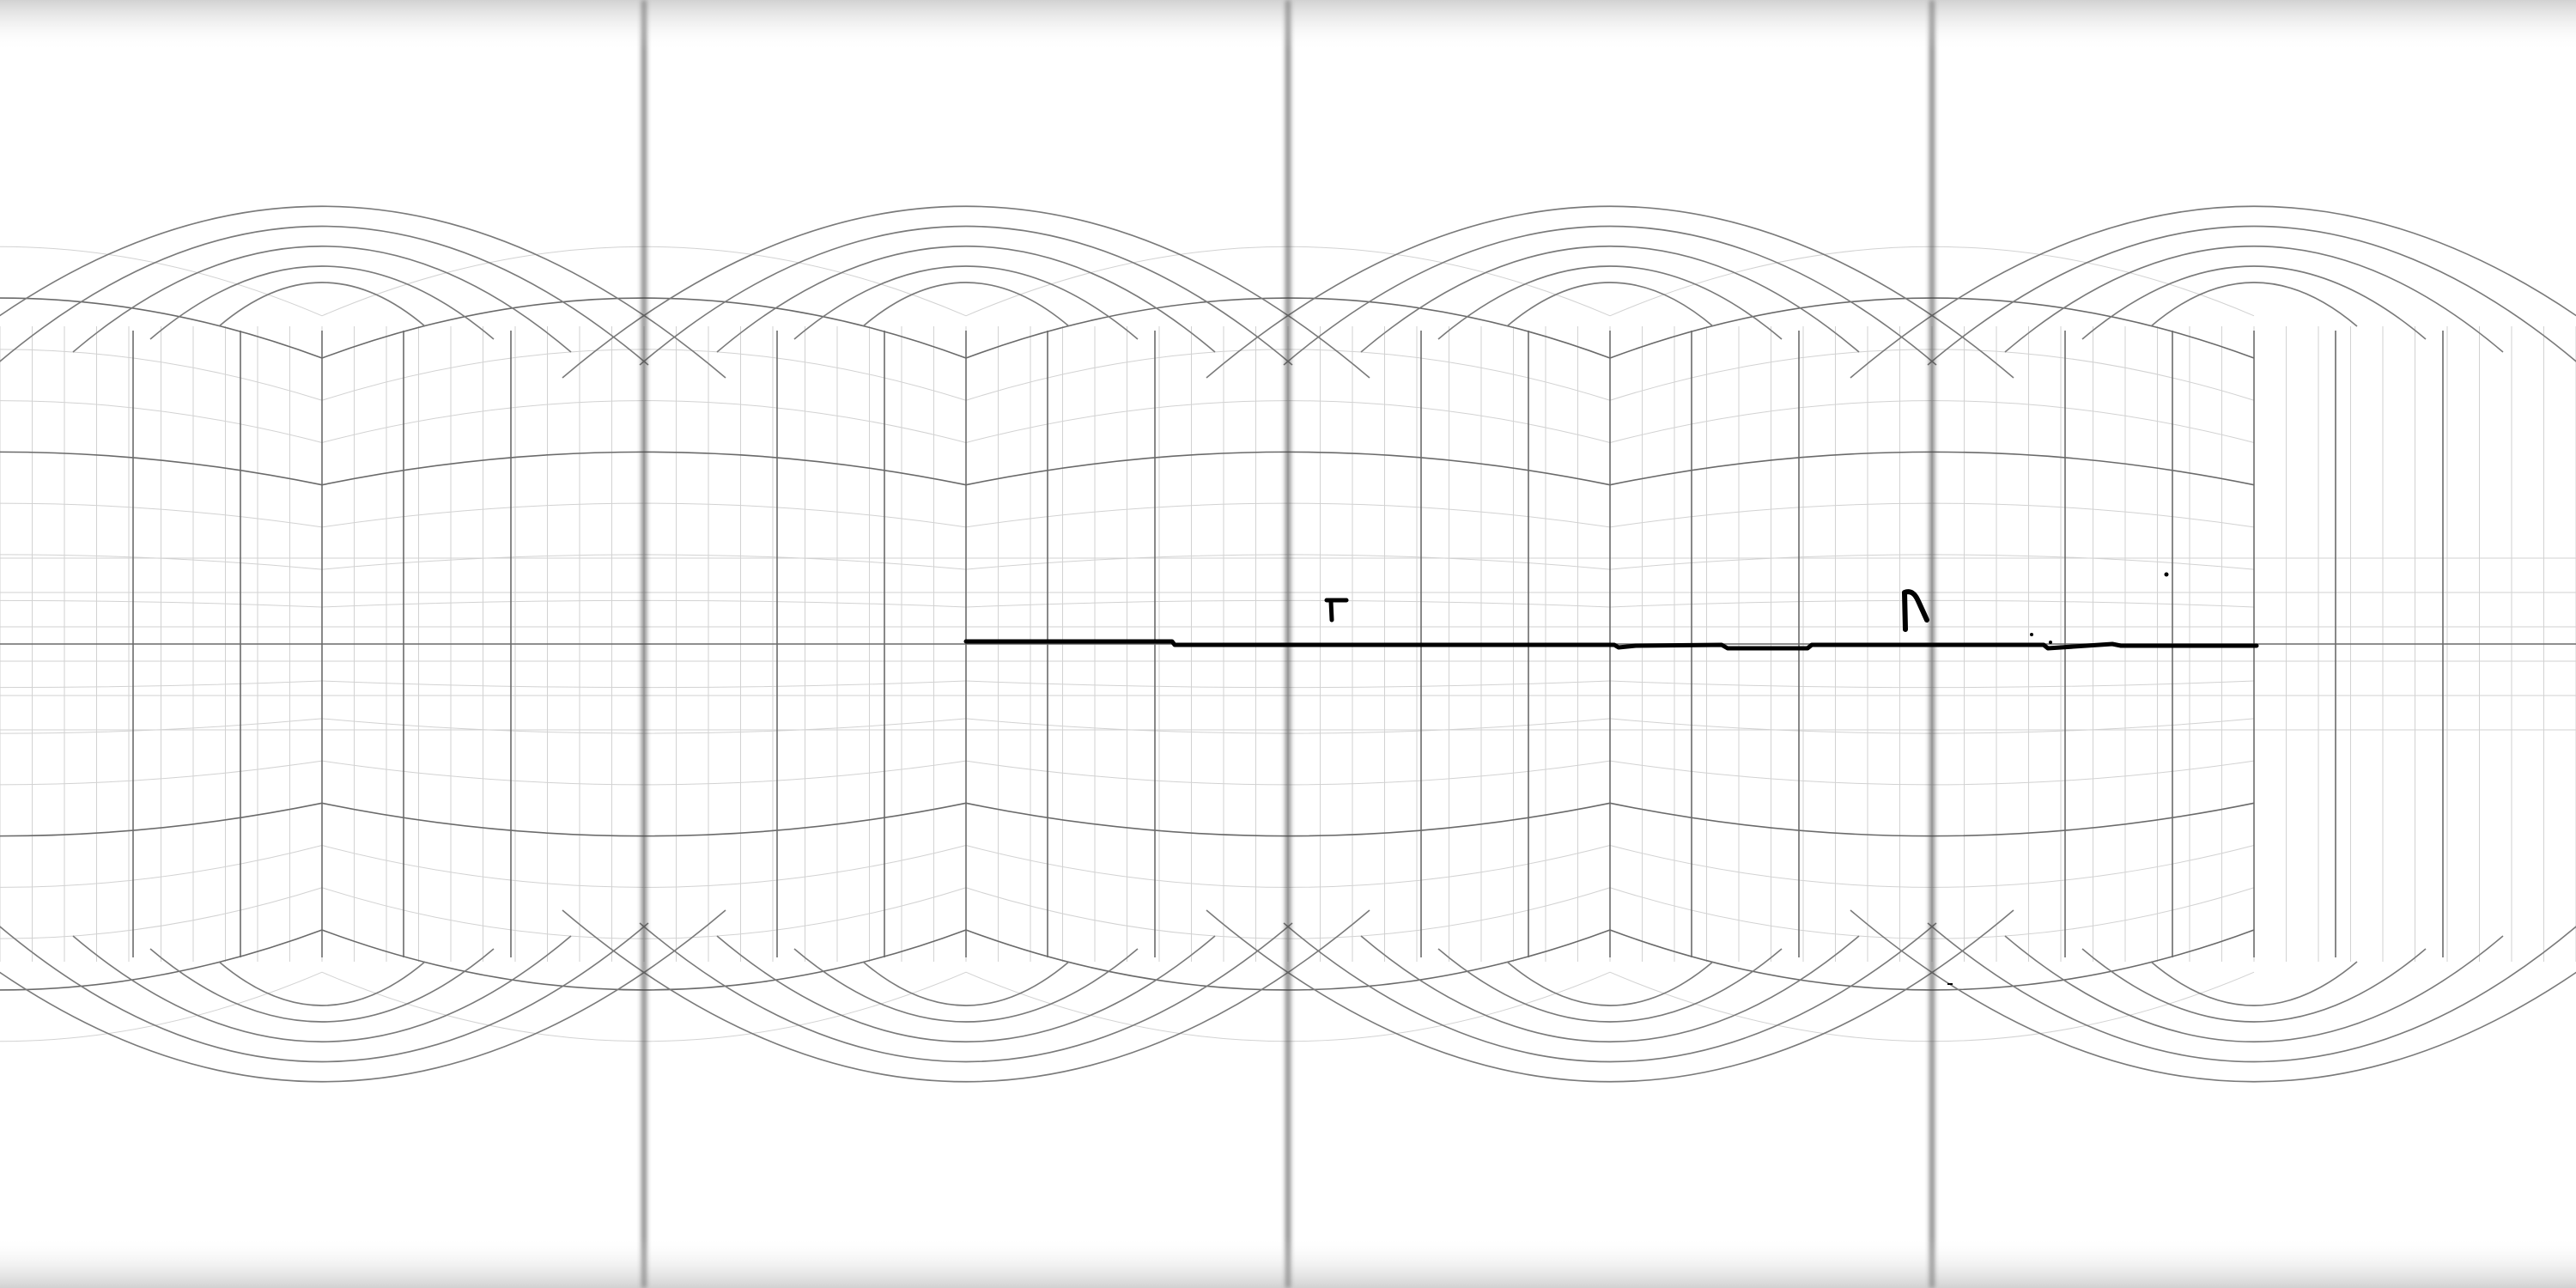  I want to click on top-pole-fade, so click(1288, 26).